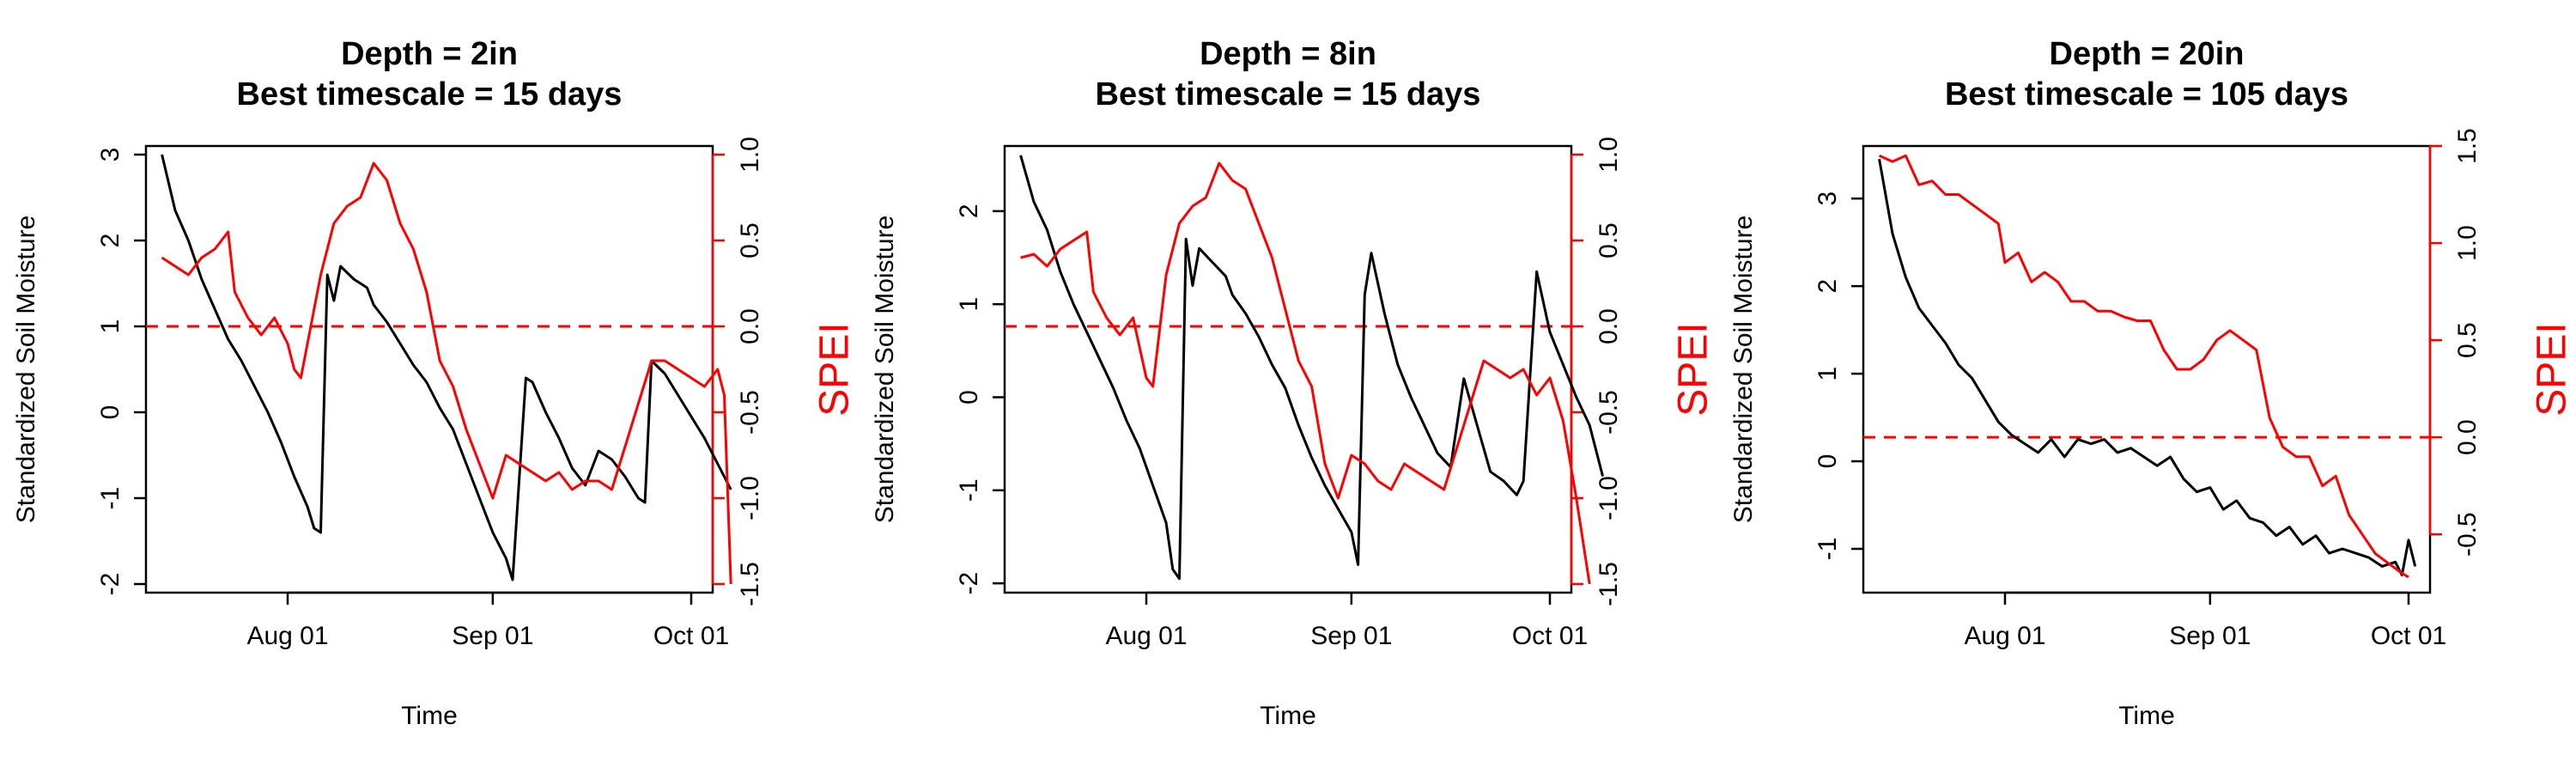 The width and height of the screenshot is (2576, 773). I want to click on chart-title: Depth = 20in, so click(2148, 54).